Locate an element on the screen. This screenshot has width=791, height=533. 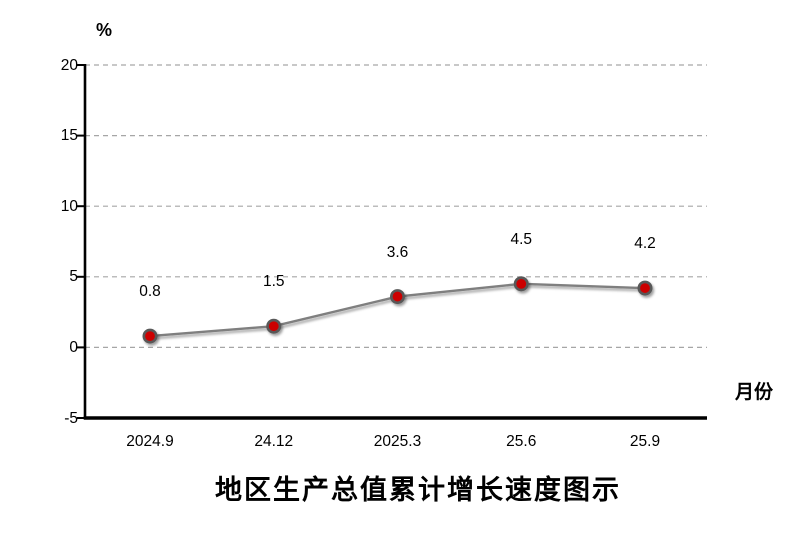
y-tick-label: 15 is located at coordinates (69, 136).